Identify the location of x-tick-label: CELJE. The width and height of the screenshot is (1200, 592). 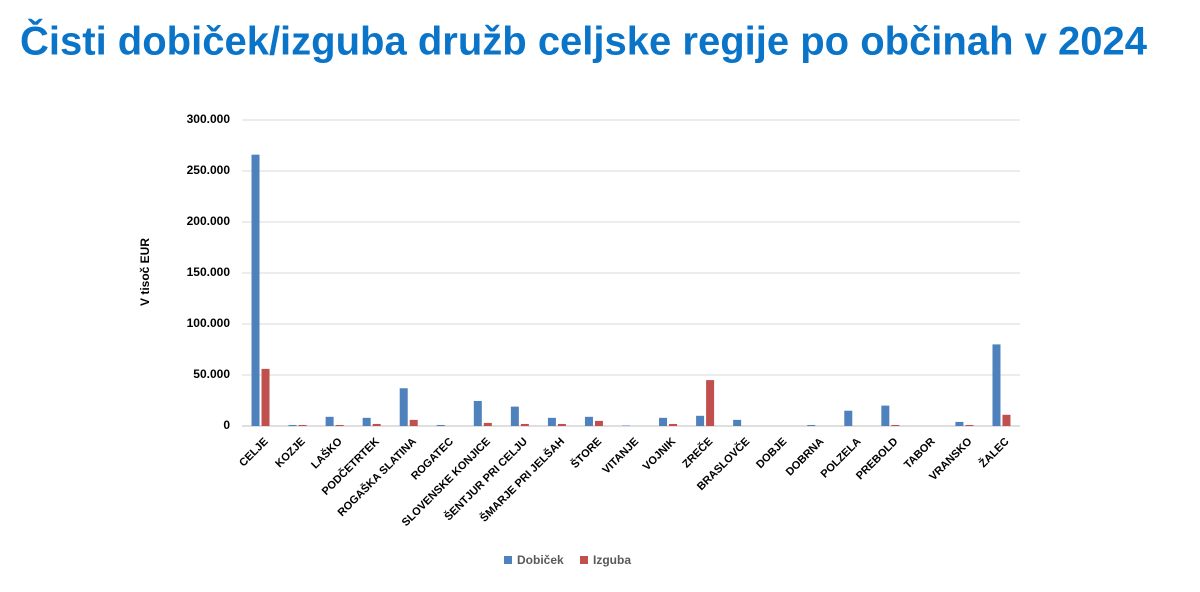
(254, 453).